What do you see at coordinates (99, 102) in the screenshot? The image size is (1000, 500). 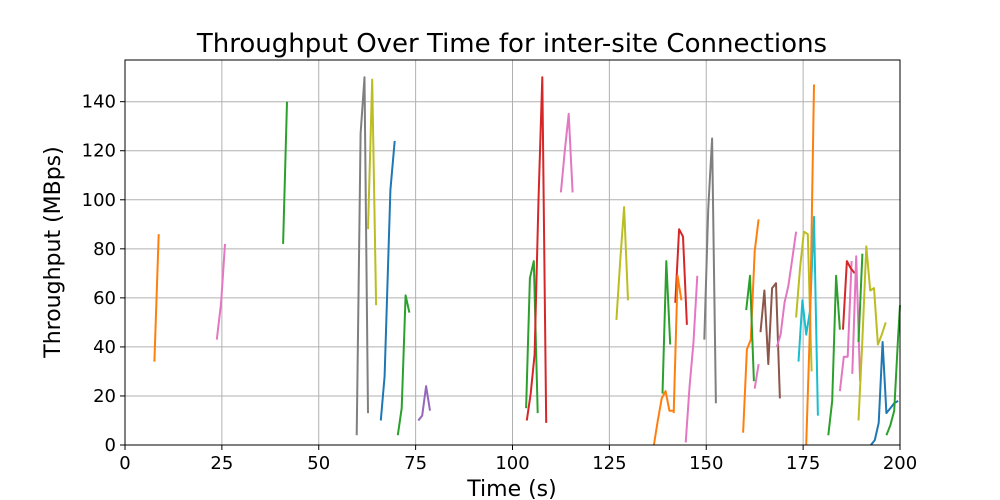 I see `y-tick-label: 140` at bounding box center [99, 102].